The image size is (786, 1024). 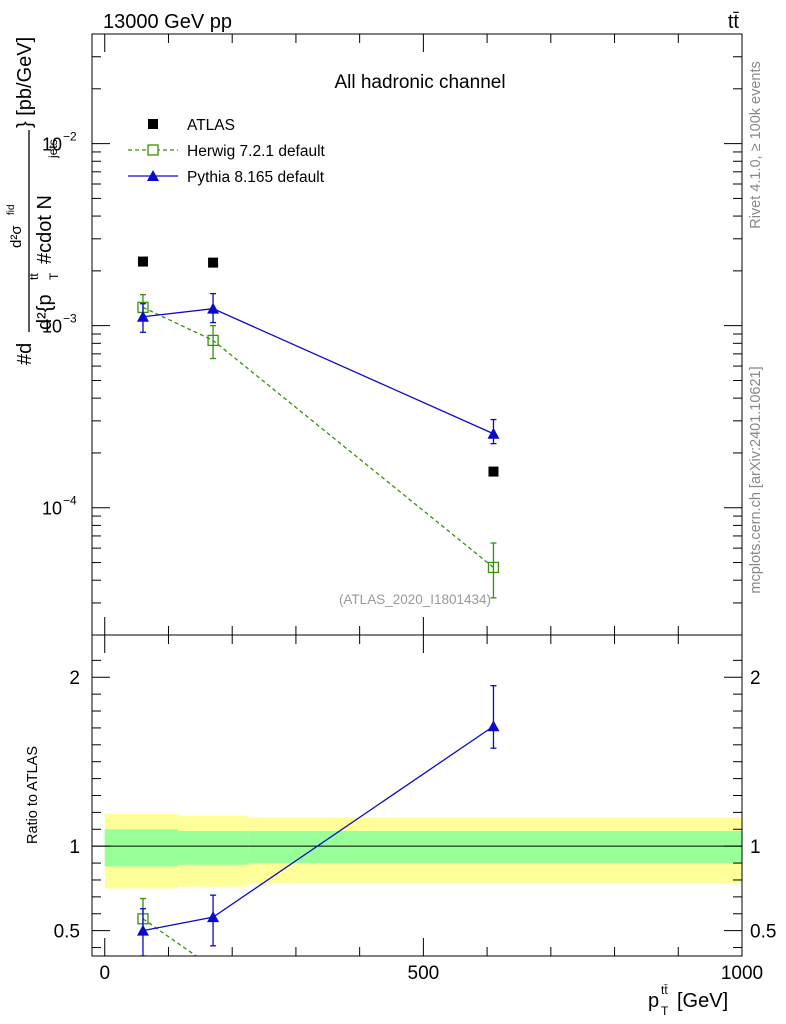 I want to click on main-pythia-line, so click(x=318, y=371).